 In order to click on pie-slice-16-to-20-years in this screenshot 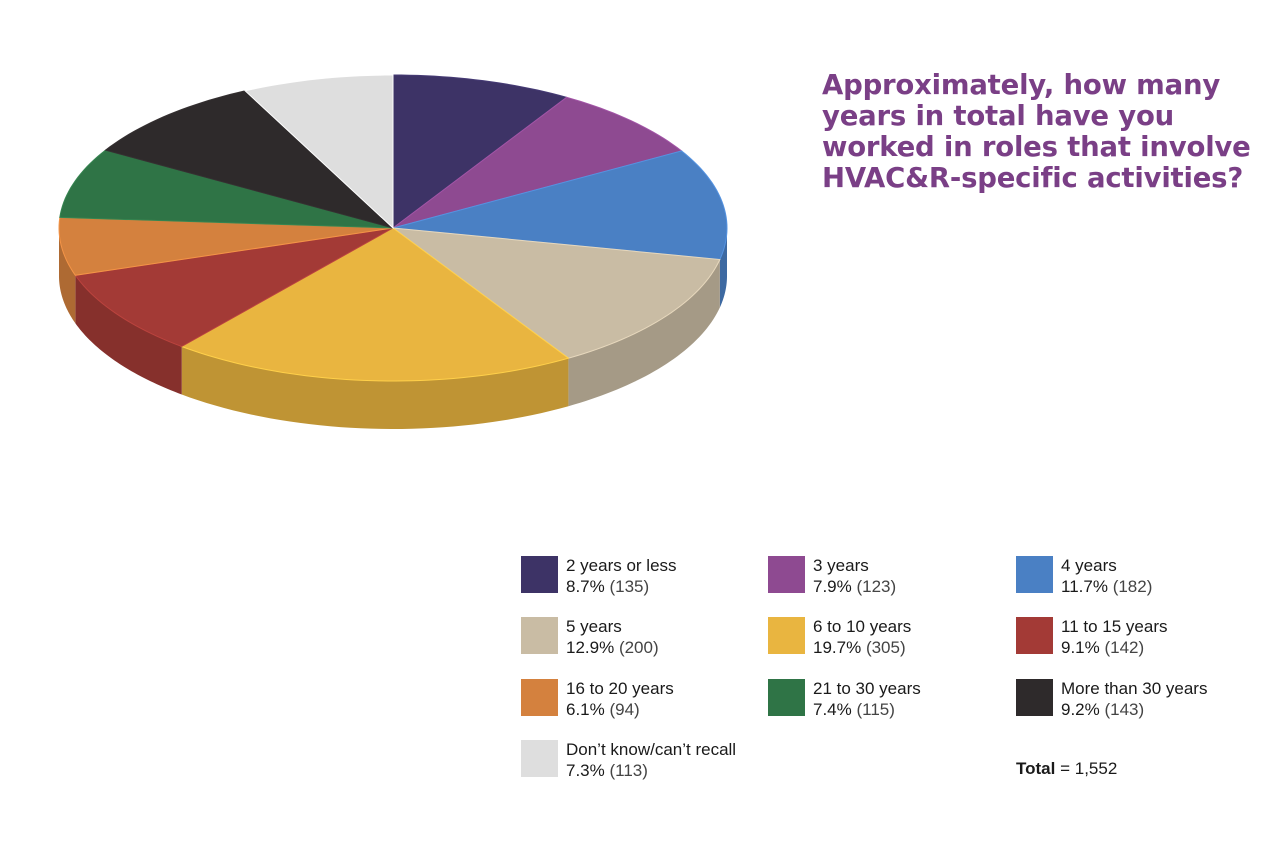, I will do `click(226, 246)`.